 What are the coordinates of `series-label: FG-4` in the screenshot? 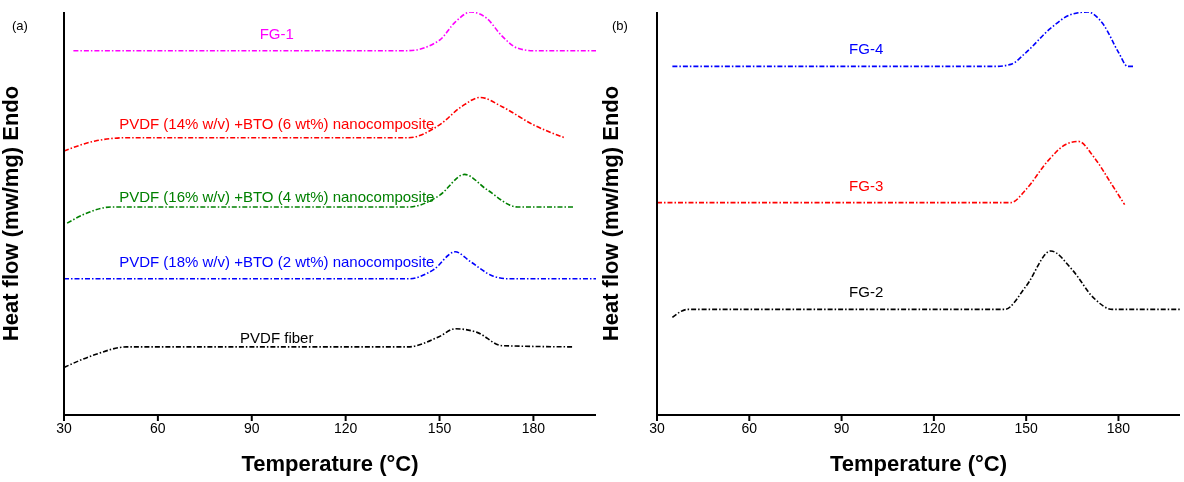 It's located at (866, 49).